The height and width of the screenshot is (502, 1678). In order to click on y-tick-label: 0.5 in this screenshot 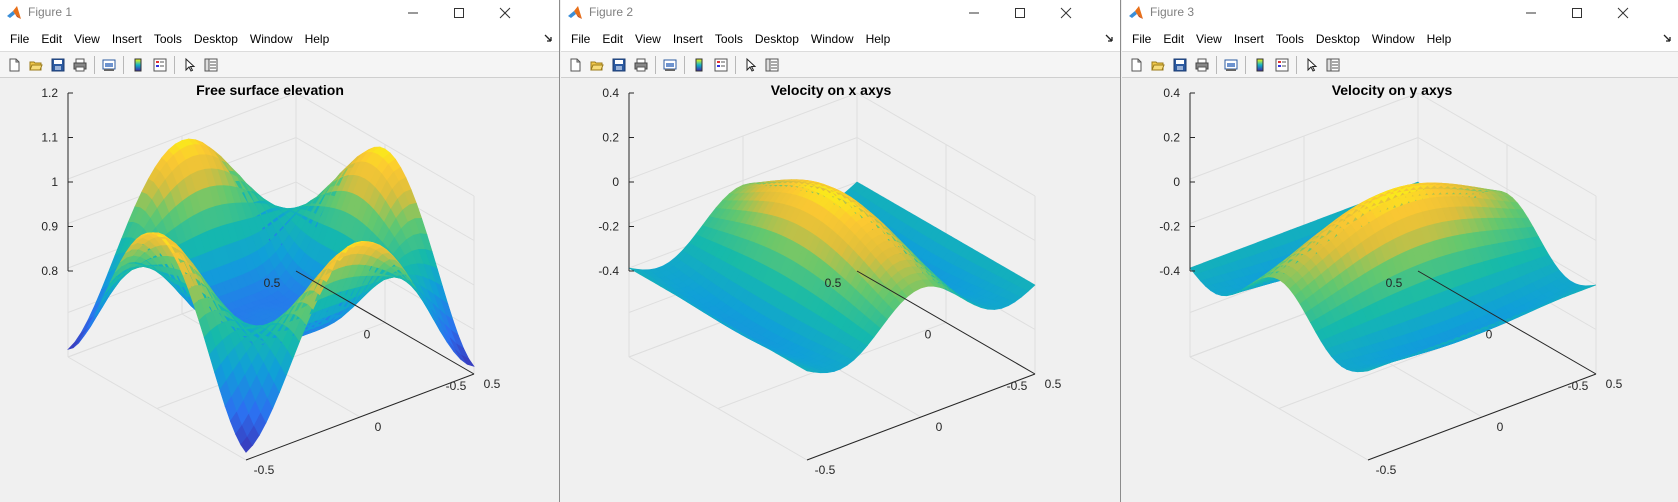, I will do `click(492, 384)`.